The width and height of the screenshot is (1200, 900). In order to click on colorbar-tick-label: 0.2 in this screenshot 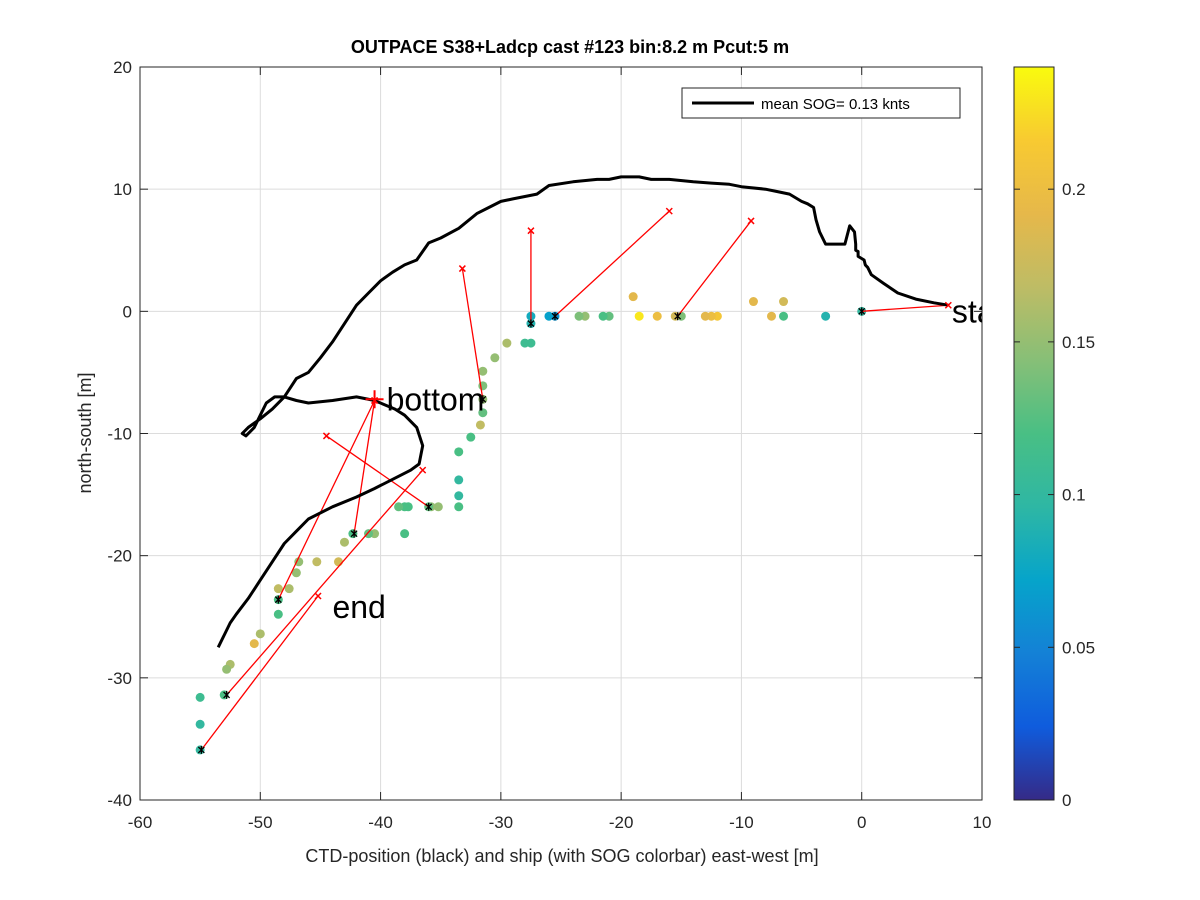, I will do `click(1074, 189)`.